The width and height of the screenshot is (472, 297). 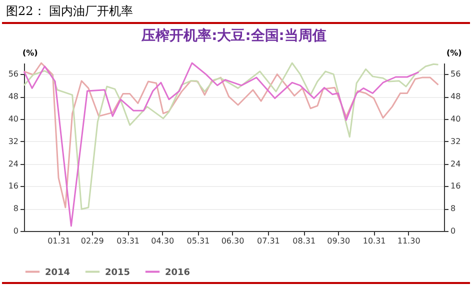 What do you see at coordinates (374, 241) in the screenshot?
I see `x-tick-label: 10.31` at bounding box center [374, 241].